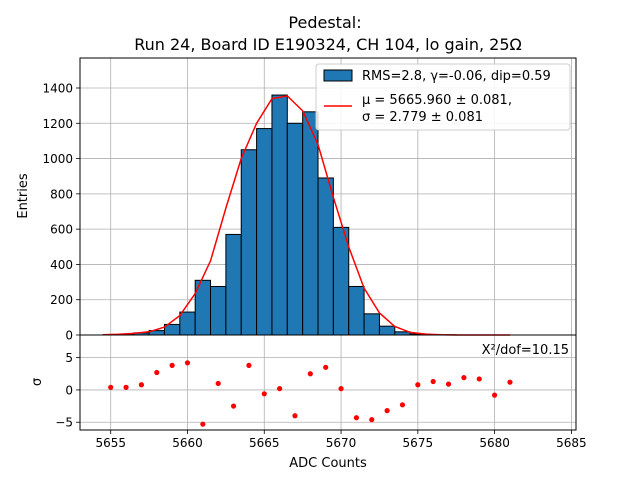  Describe the element at coordinates (23, 196) in the screenshot. I see `y-axis-label: Entries` at that location.